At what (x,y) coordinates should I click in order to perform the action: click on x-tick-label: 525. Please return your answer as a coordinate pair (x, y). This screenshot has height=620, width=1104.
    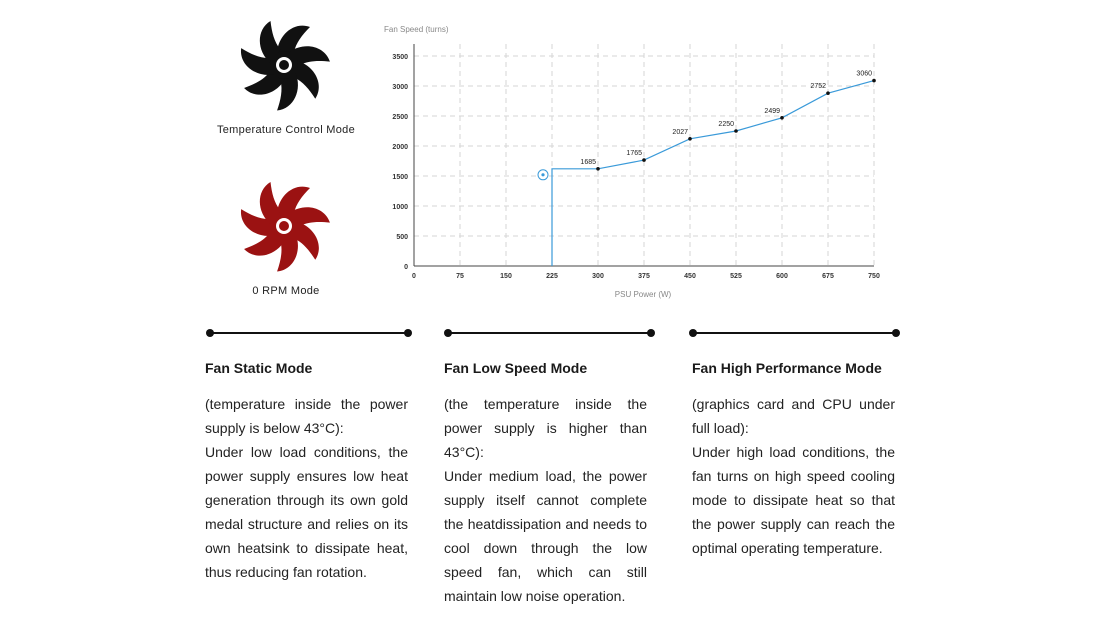
    Looking at the image, I should click on (736, 276).